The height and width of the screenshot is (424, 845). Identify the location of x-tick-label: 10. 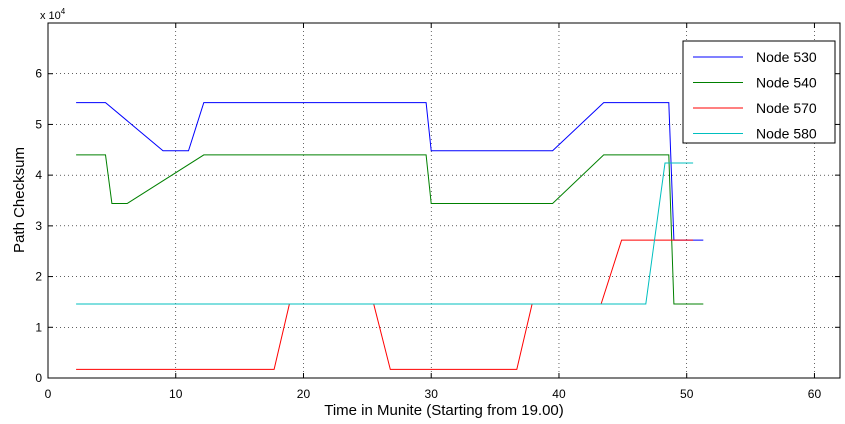
(176, 394).